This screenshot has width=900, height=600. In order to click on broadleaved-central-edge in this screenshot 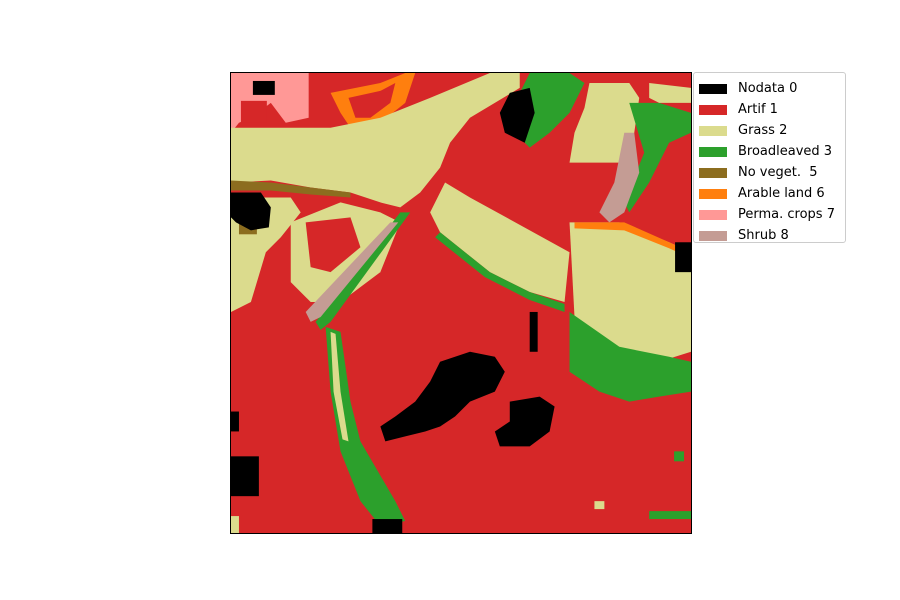, I will do `click(500, 272)`.